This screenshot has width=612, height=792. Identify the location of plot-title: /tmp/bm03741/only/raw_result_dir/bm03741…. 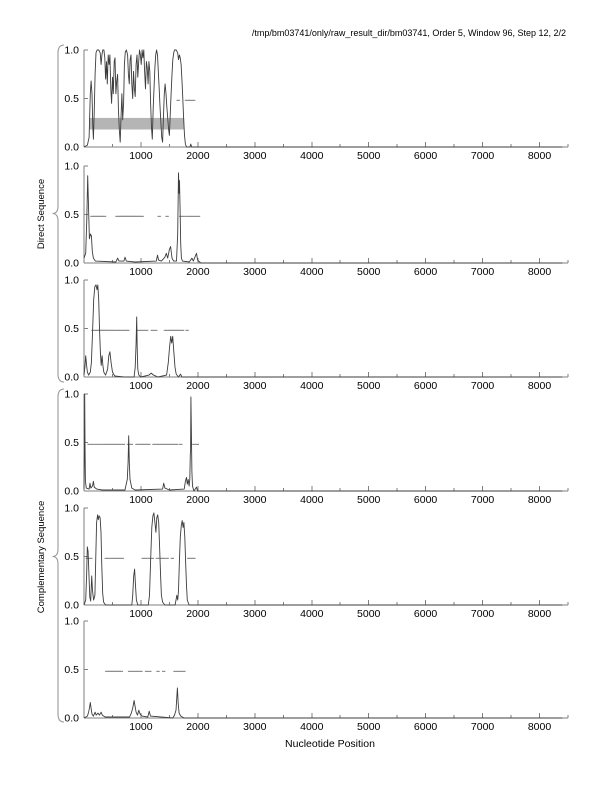
(409, 33).